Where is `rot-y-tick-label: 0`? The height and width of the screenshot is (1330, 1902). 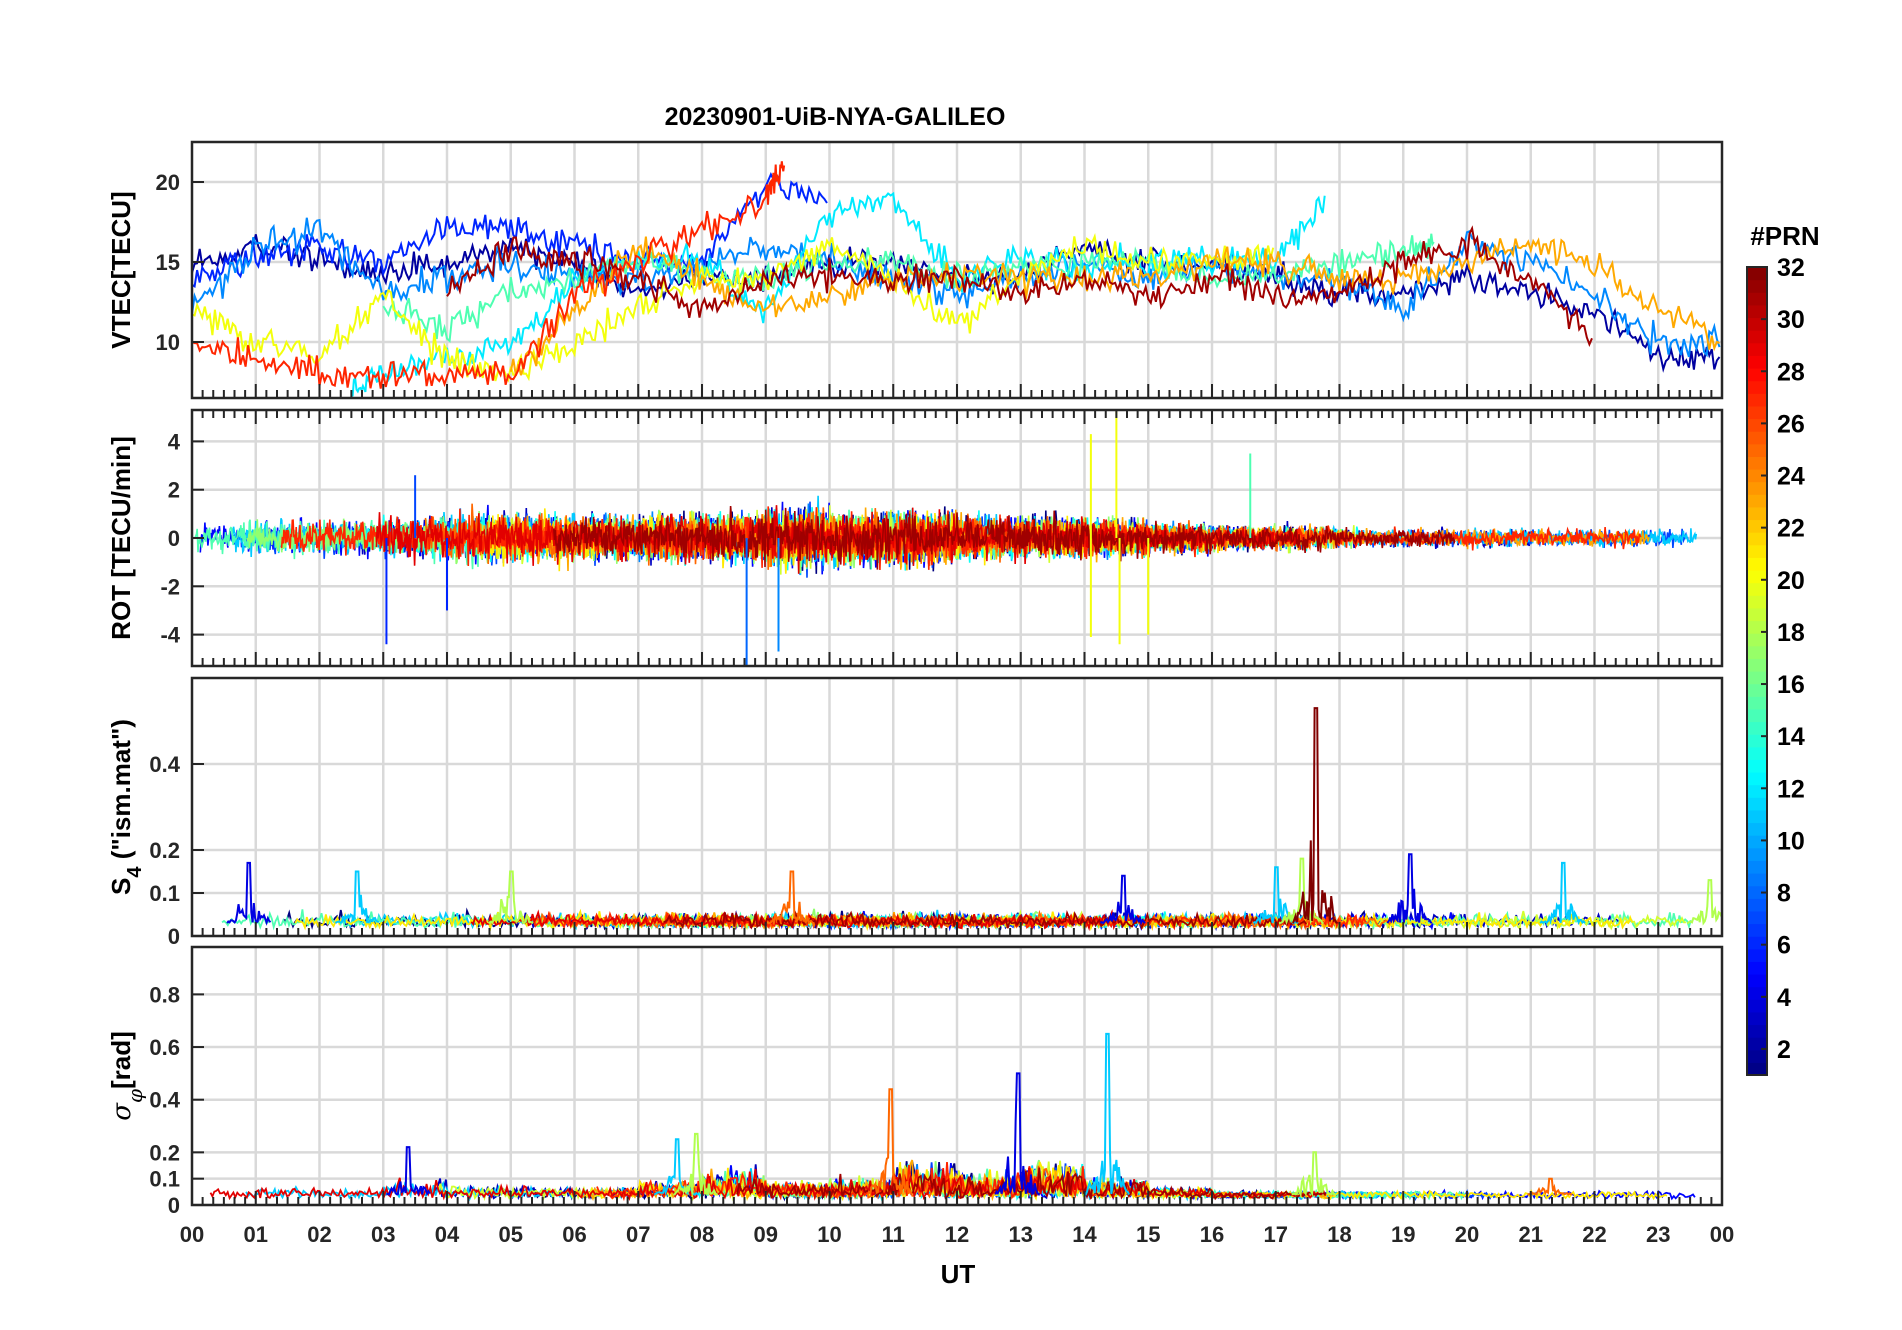
rot-y-tick-label: 0 is located at coordinates (174, 538).